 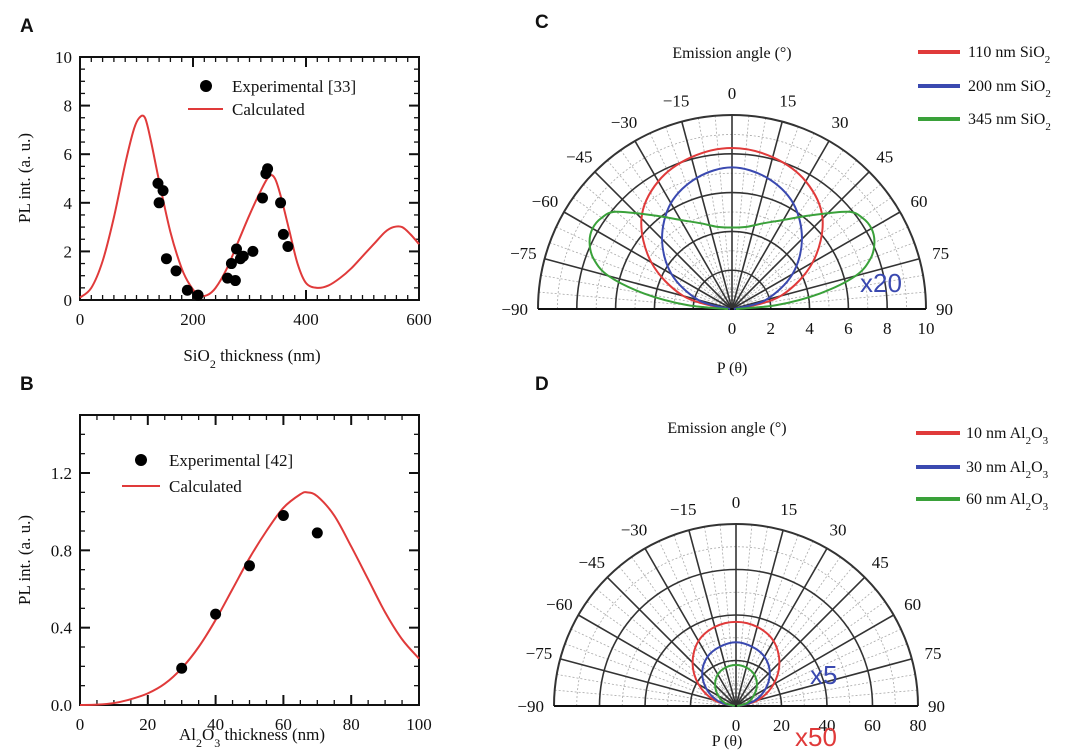 What do you see at coordinates (80, 319) in the screenshot?
I see `x-tick-label: 0` at bounding box center [80, 319].